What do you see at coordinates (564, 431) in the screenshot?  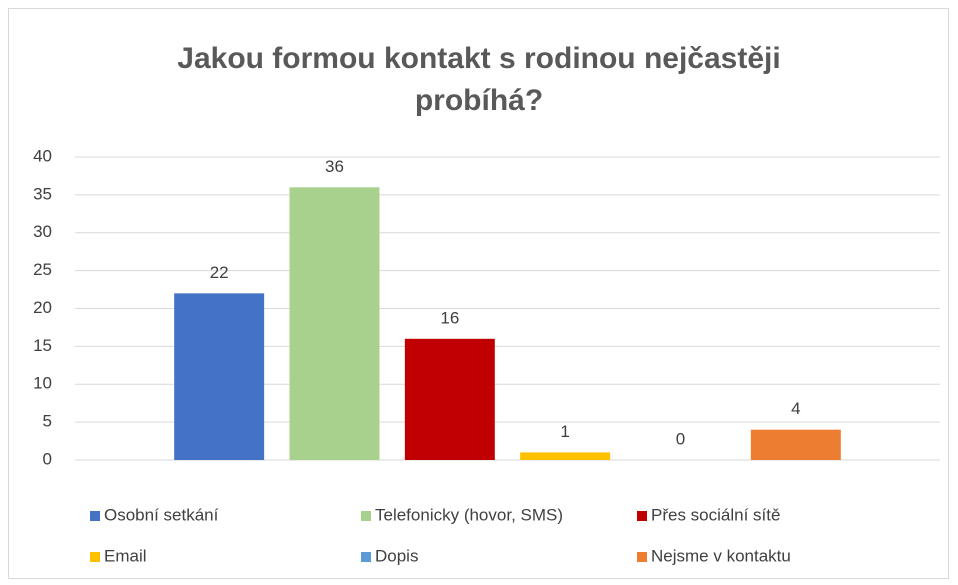 I see `data-label: 1` at bounding box center [564, 431].